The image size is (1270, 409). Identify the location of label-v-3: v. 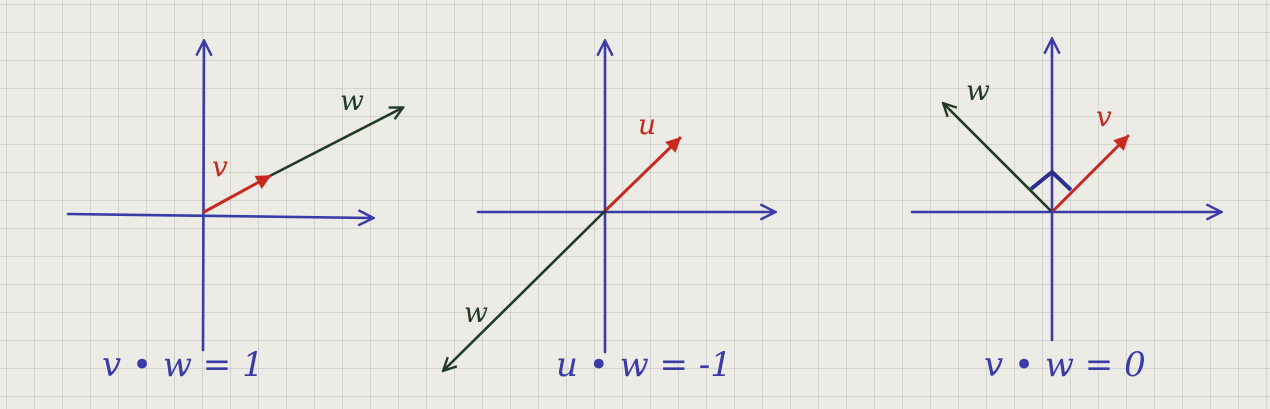
(1104, 116).